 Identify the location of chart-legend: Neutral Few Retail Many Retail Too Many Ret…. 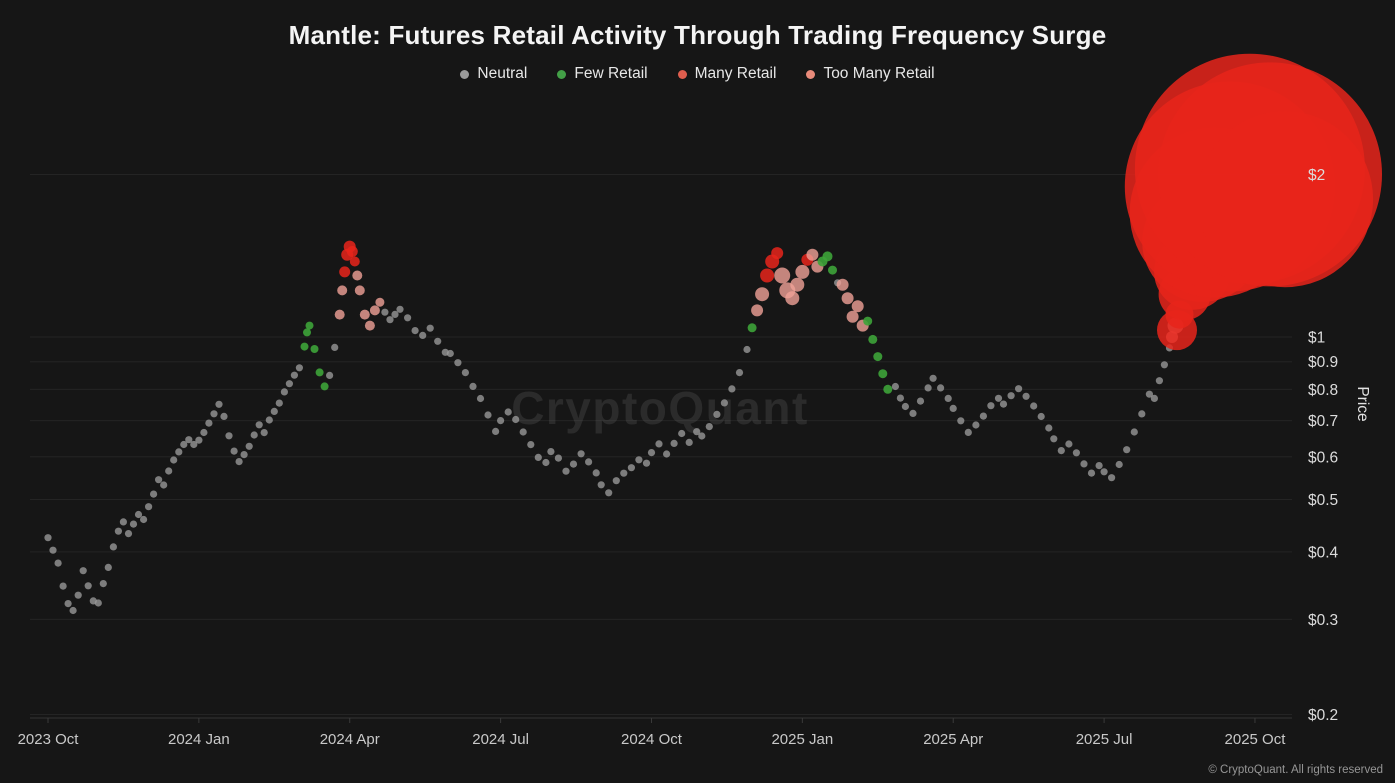
(697, 74).